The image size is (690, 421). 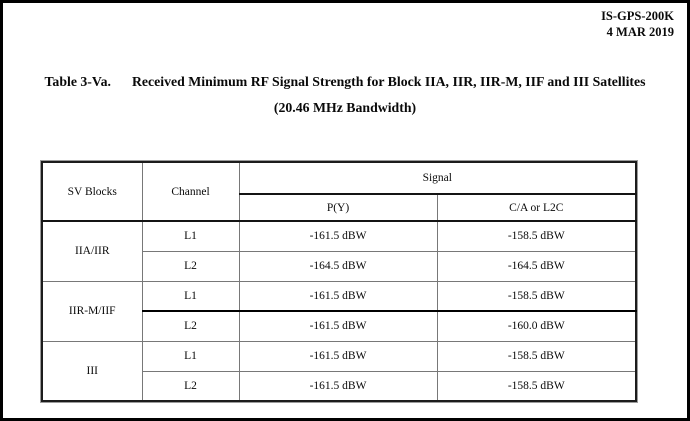 I want to click on doc-id: IS-GPS-200K, so click(x=637, y=16).